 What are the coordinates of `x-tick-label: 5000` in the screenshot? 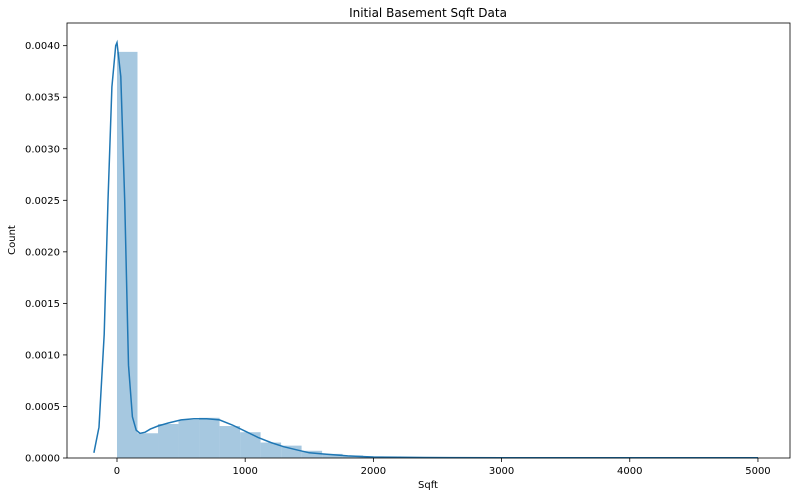 It's located at (757, 471).